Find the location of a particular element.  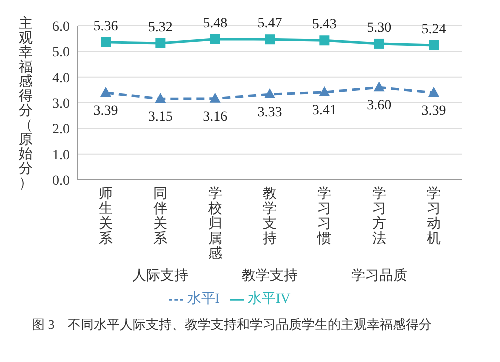

text: 人际支持 is located at coordinates (160, 276).